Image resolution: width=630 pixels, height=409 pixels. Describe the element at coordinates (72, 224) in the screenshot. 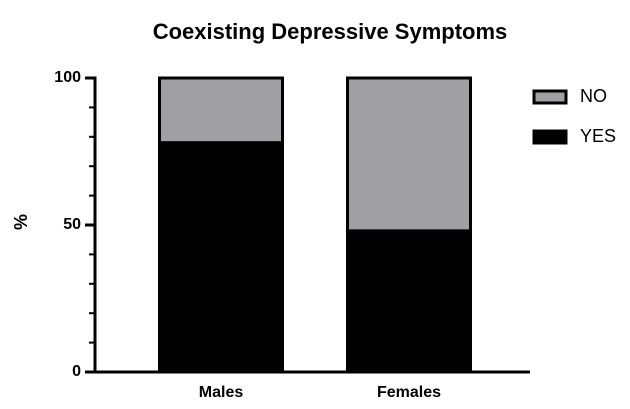

I see `y-tick-label: 50` at that location.